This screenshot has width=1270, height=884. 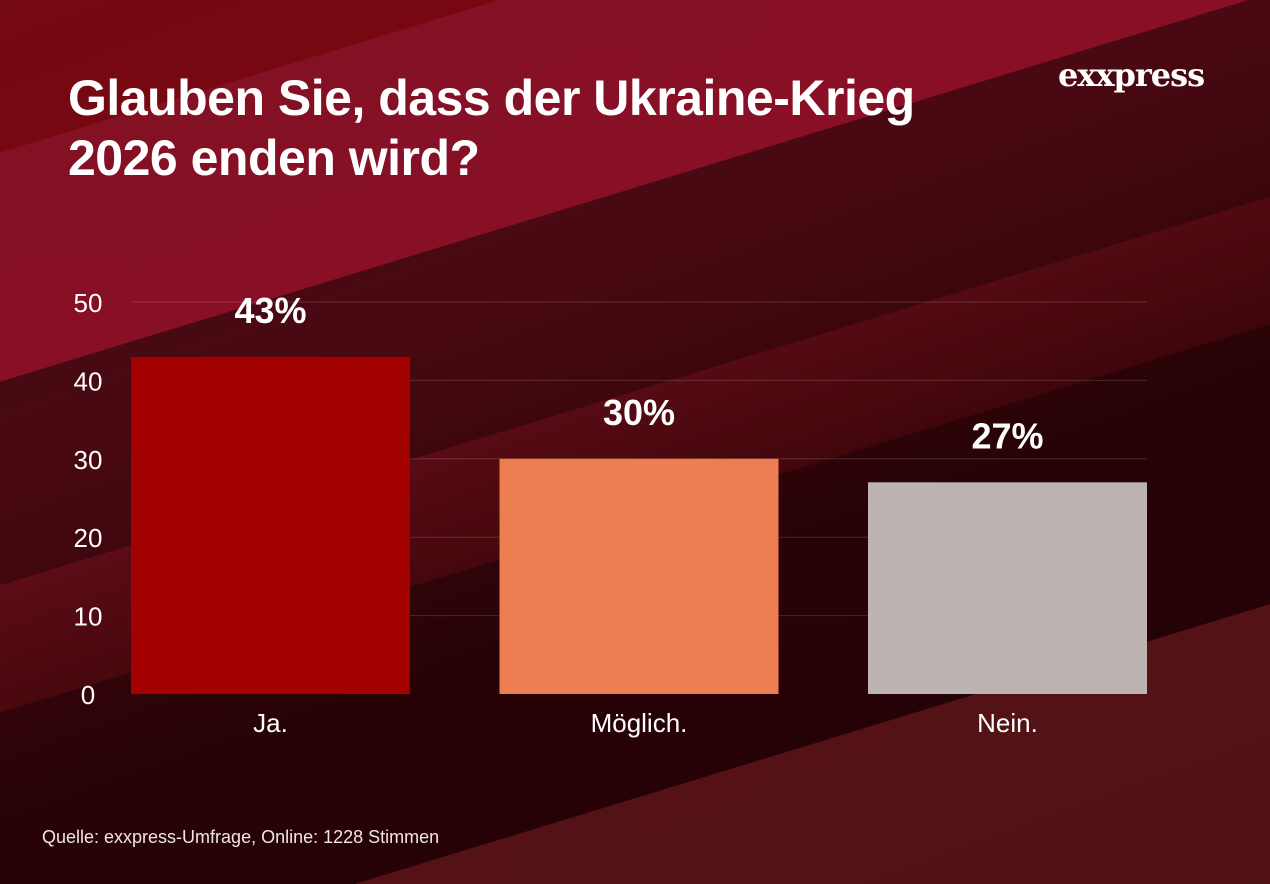 I want to click on title-line-1: Glauben Sie, dass der Ukraine-Krieg, so click(x=491, y=98).